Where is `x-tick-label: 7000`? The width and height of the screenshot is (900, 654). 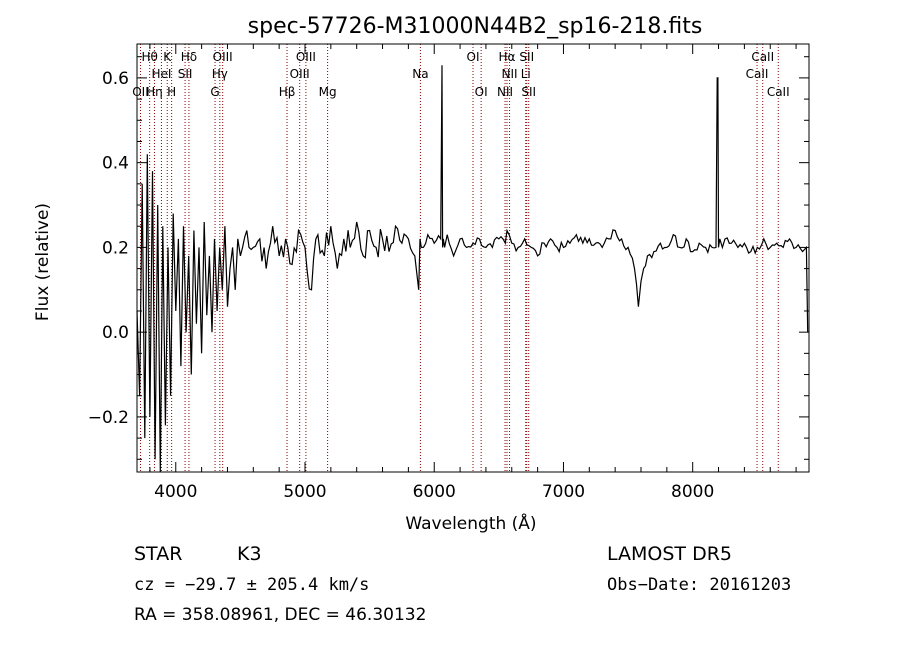
x-tick-label: 7000 is located at coordinates (563, 492).